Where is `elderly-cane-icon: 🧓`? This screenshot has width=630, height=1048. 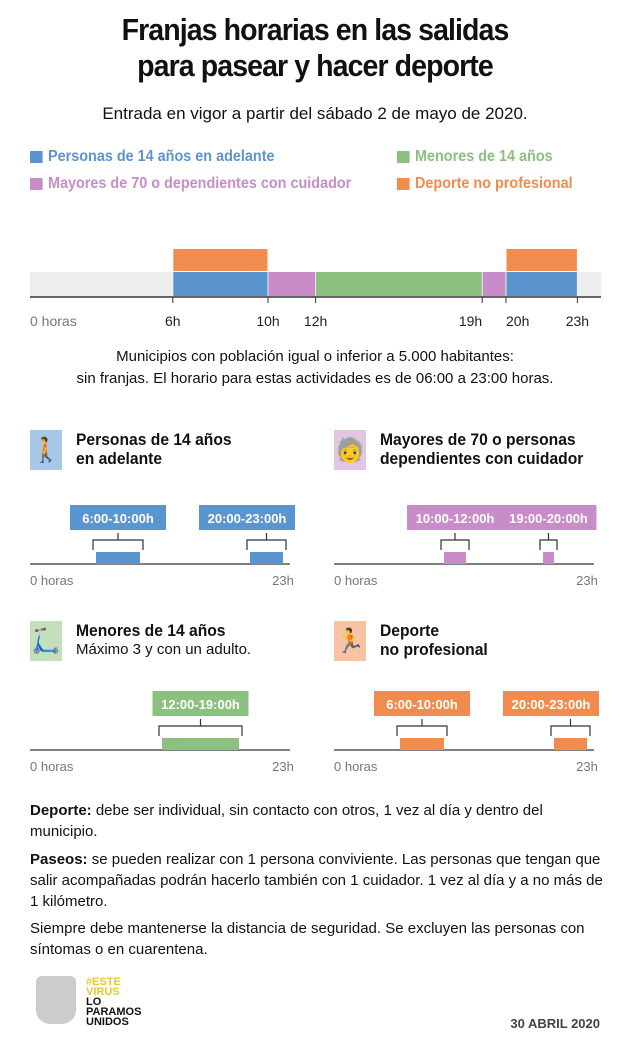
elderly-cane-icon: 🧓 is located at coordinates (350, 450).